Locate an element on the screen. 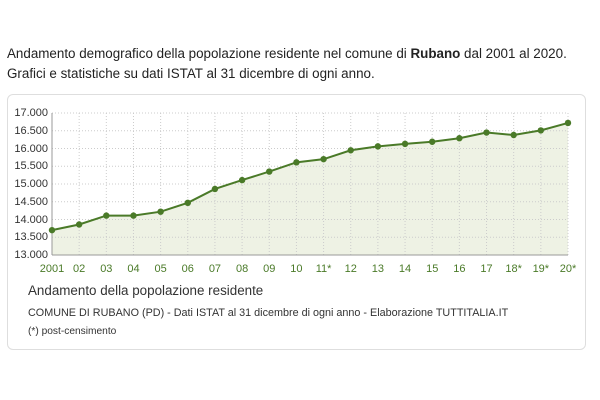 The height and width of the screenshot is (400, 600). y-tick-label: 16.500 is located at coordinates (31, 130).